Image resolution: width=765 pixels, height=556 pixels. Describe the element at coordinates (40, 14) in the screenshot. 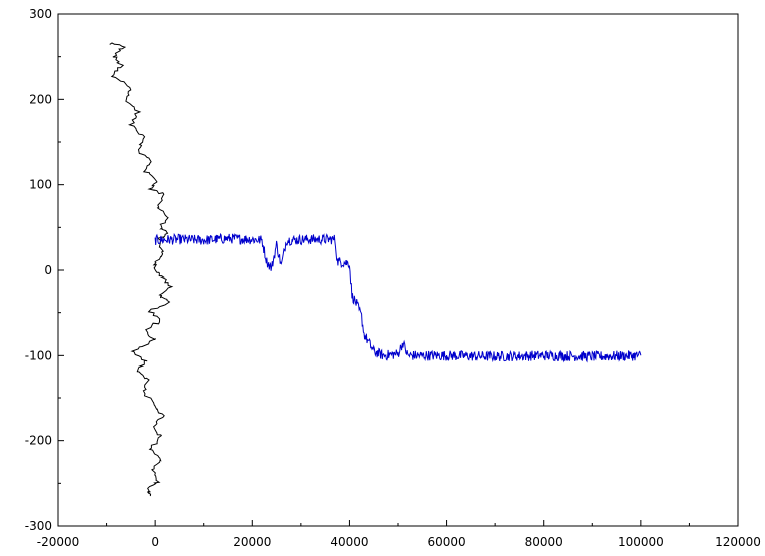

I see `y-tick-label: 300` at that location.